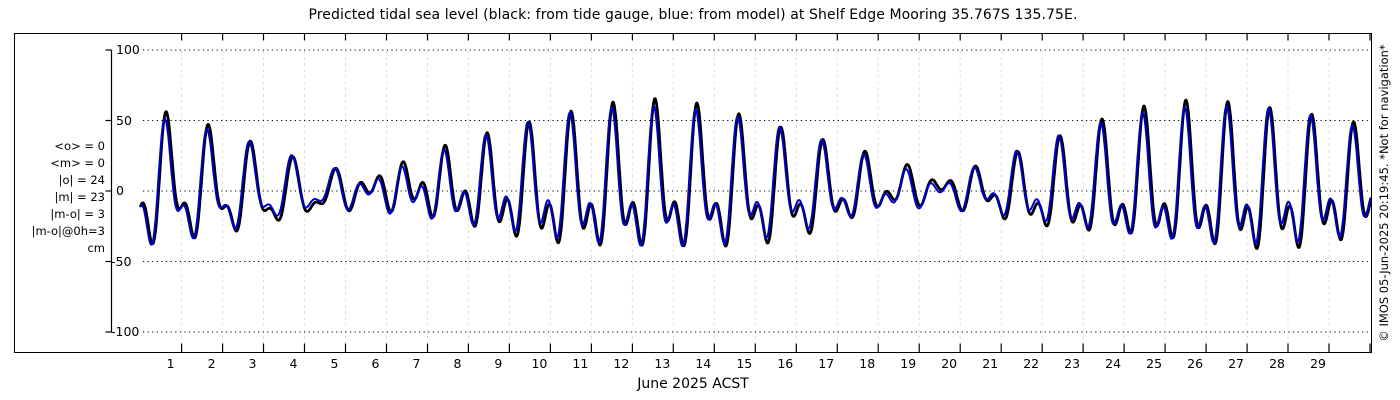  I want to click on stat-mean-model: <m> = 0, so click(77, 163).